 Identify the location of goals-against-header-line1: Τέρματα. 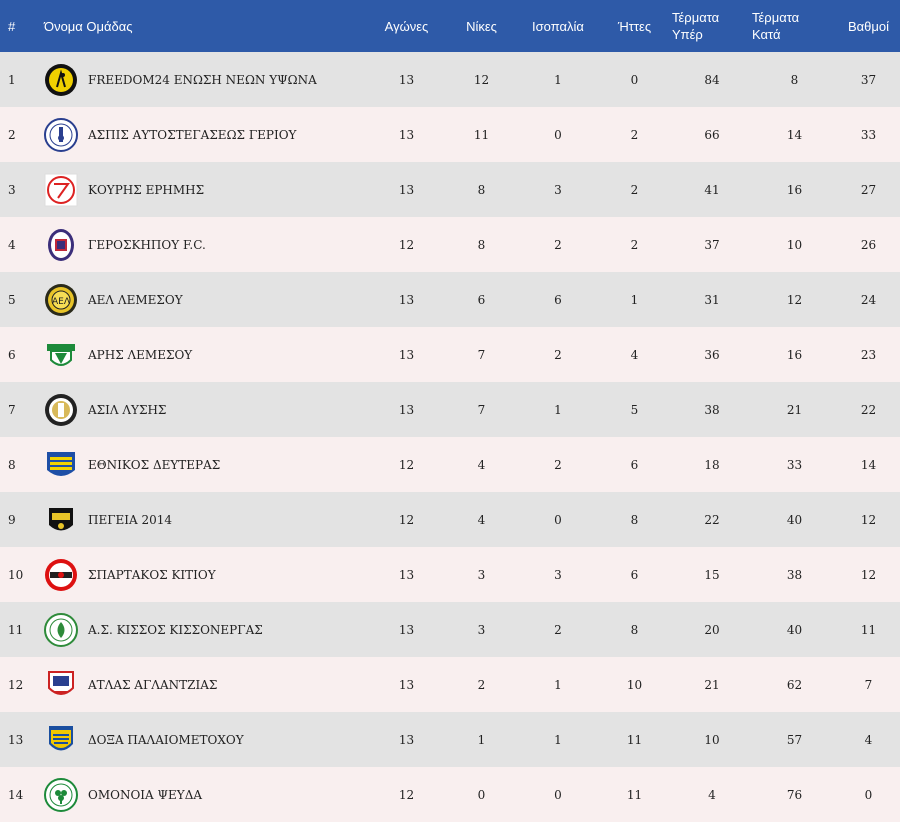
(776, 17).